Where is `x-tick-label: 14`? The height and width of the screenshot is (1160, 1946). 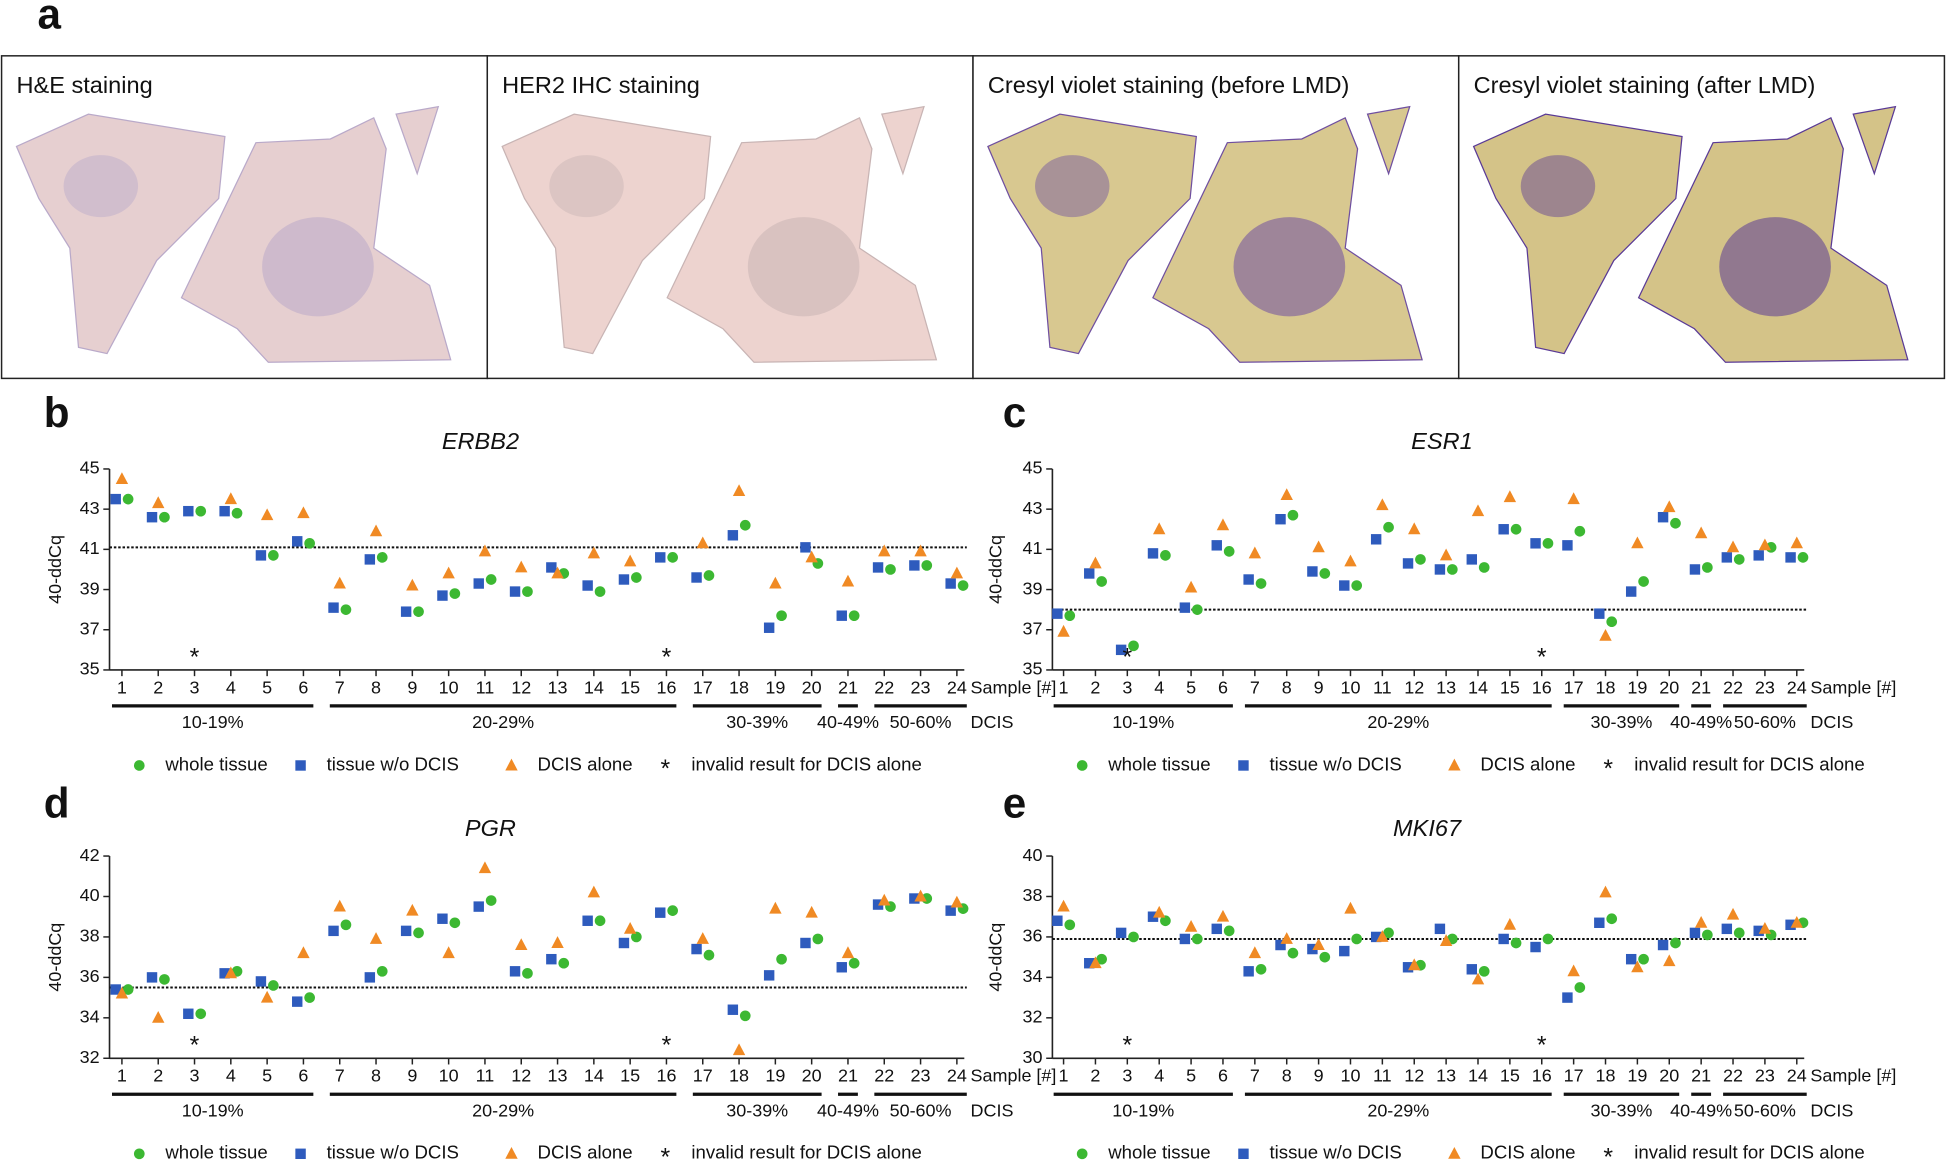
x-tick-label: 14 is located at coordinates (594, 1076).